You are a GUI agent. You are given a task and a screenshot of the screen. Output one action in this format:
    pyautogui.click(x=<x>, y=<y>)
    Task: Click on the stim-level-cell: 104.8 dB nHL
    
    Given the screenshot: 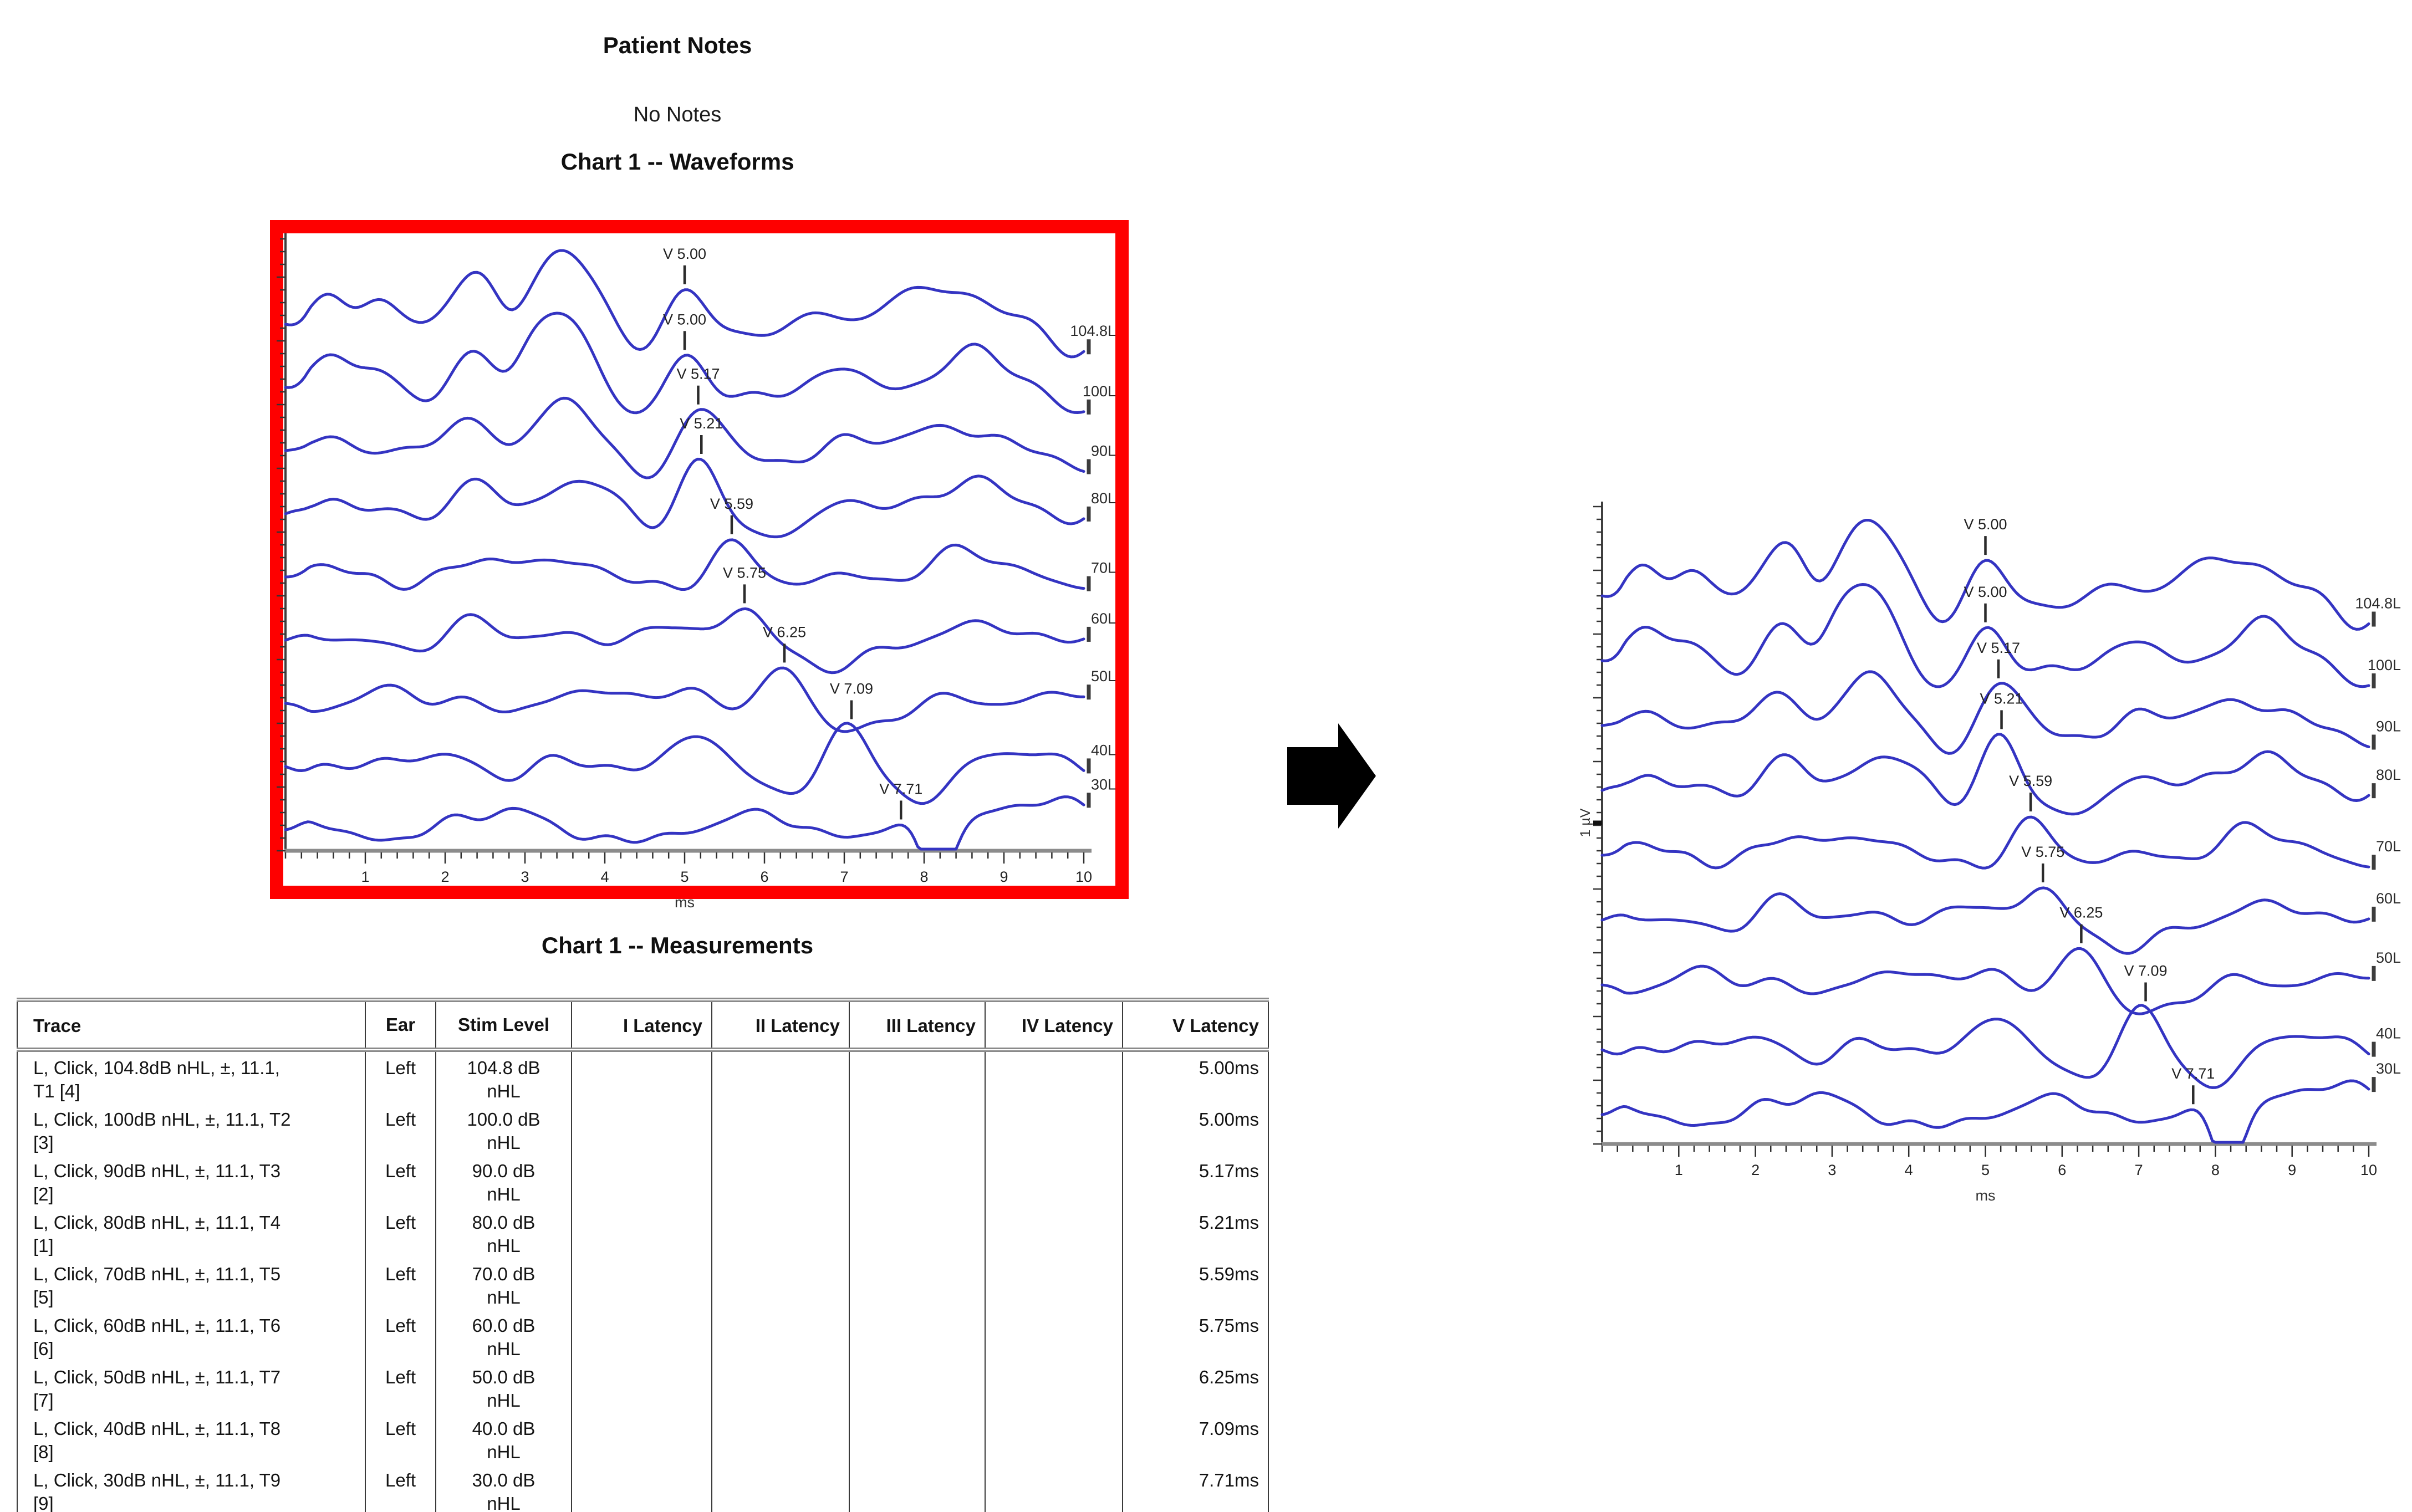 What is the action you would take?
    pyautogui.click(x=503, y=1077)
    